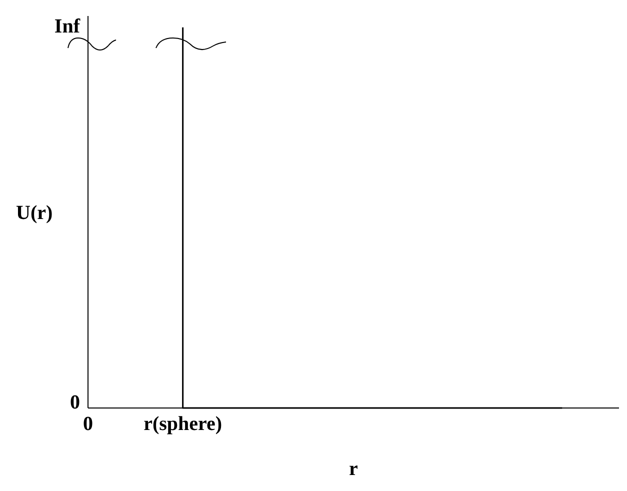 The image size is (627, 491). I want to click on x-axis-title: r, so click(353, 469).